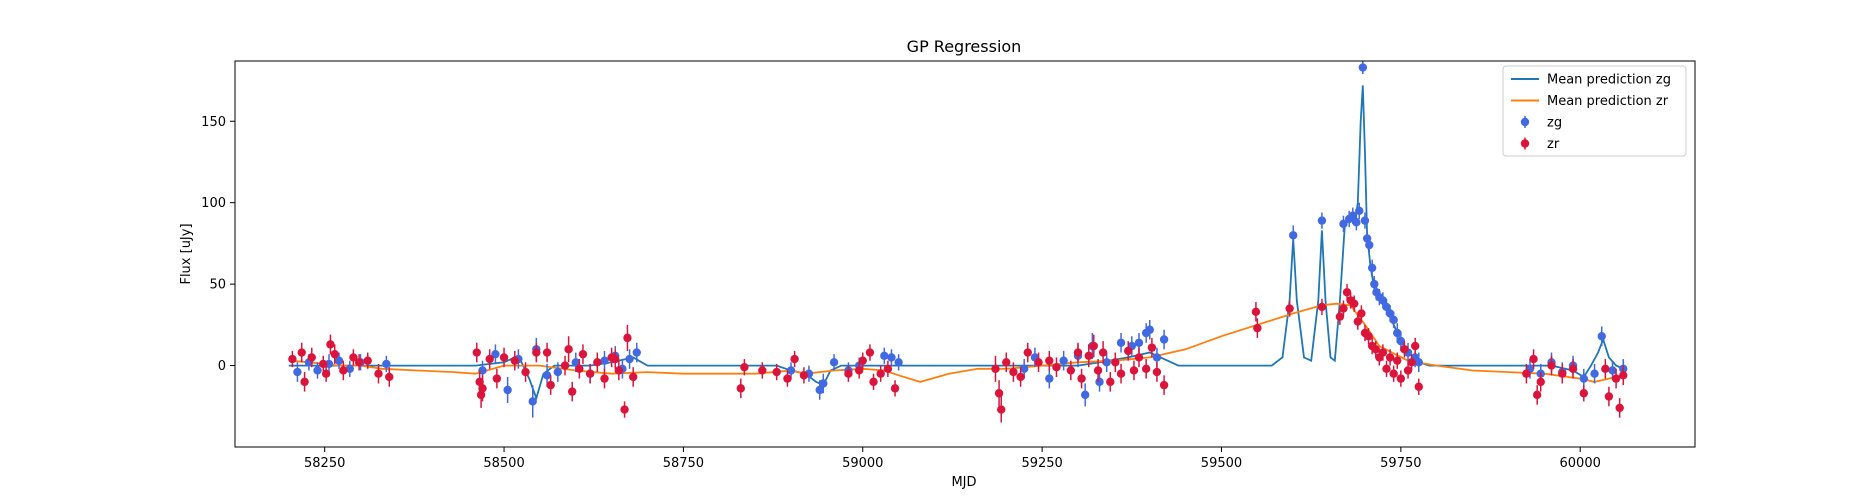 This screenshot has height=500, width=1875. Describe the element at coordinates (862, 463) in the screenshot. I see `x-tick-label: 59000` at that location.